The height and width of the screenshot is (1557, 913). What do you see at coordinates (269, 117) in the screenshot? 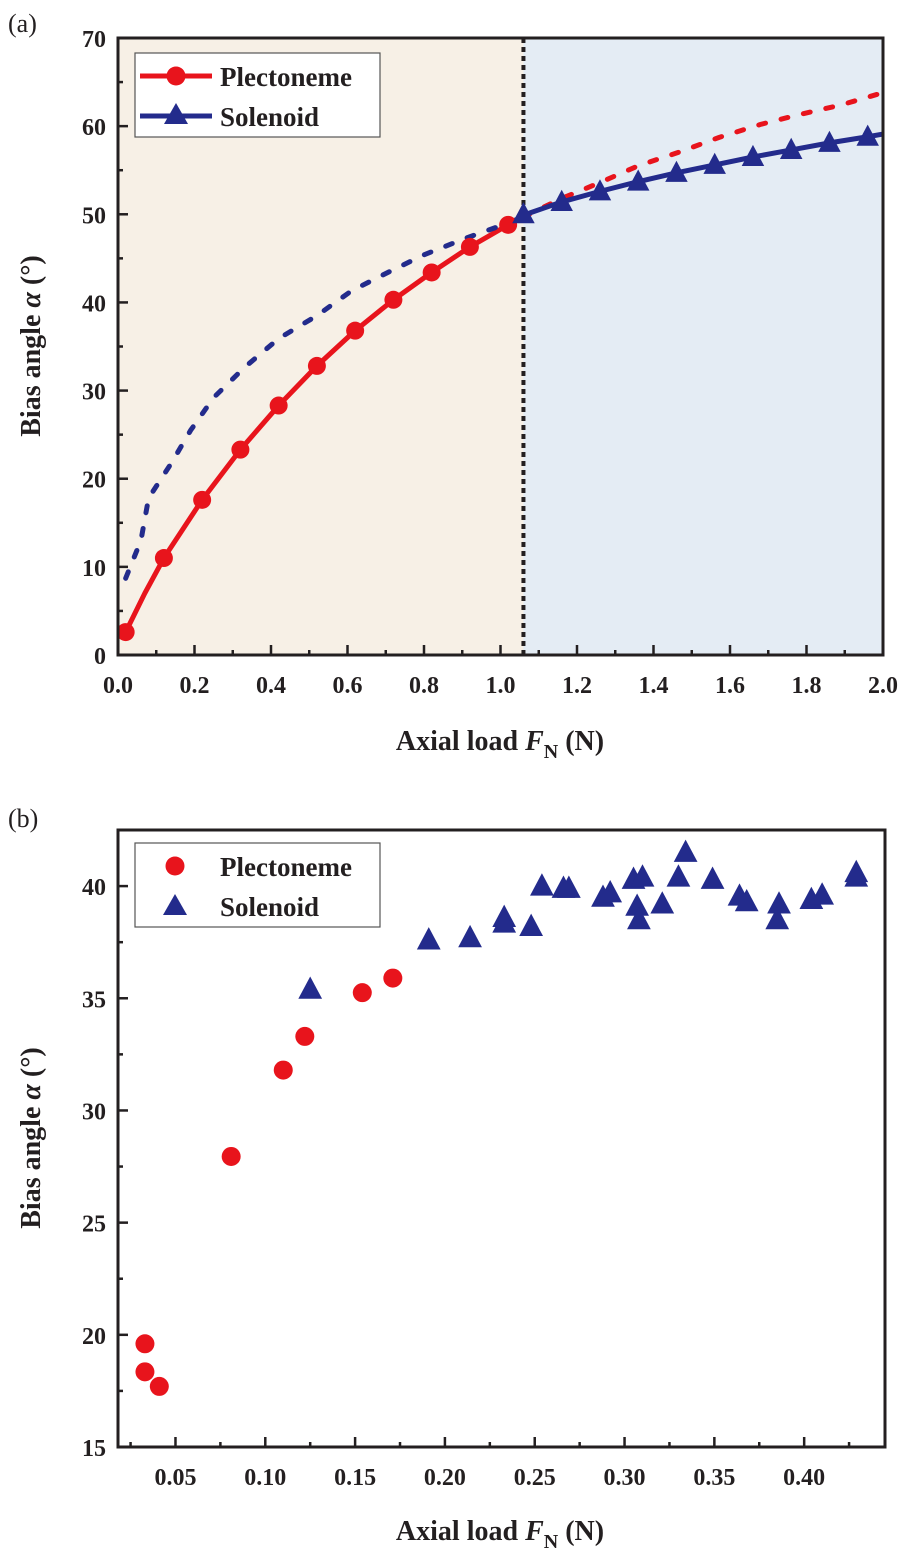
I see `legend-label-solenoid: Solenoid` at bounding box center [269, 117].